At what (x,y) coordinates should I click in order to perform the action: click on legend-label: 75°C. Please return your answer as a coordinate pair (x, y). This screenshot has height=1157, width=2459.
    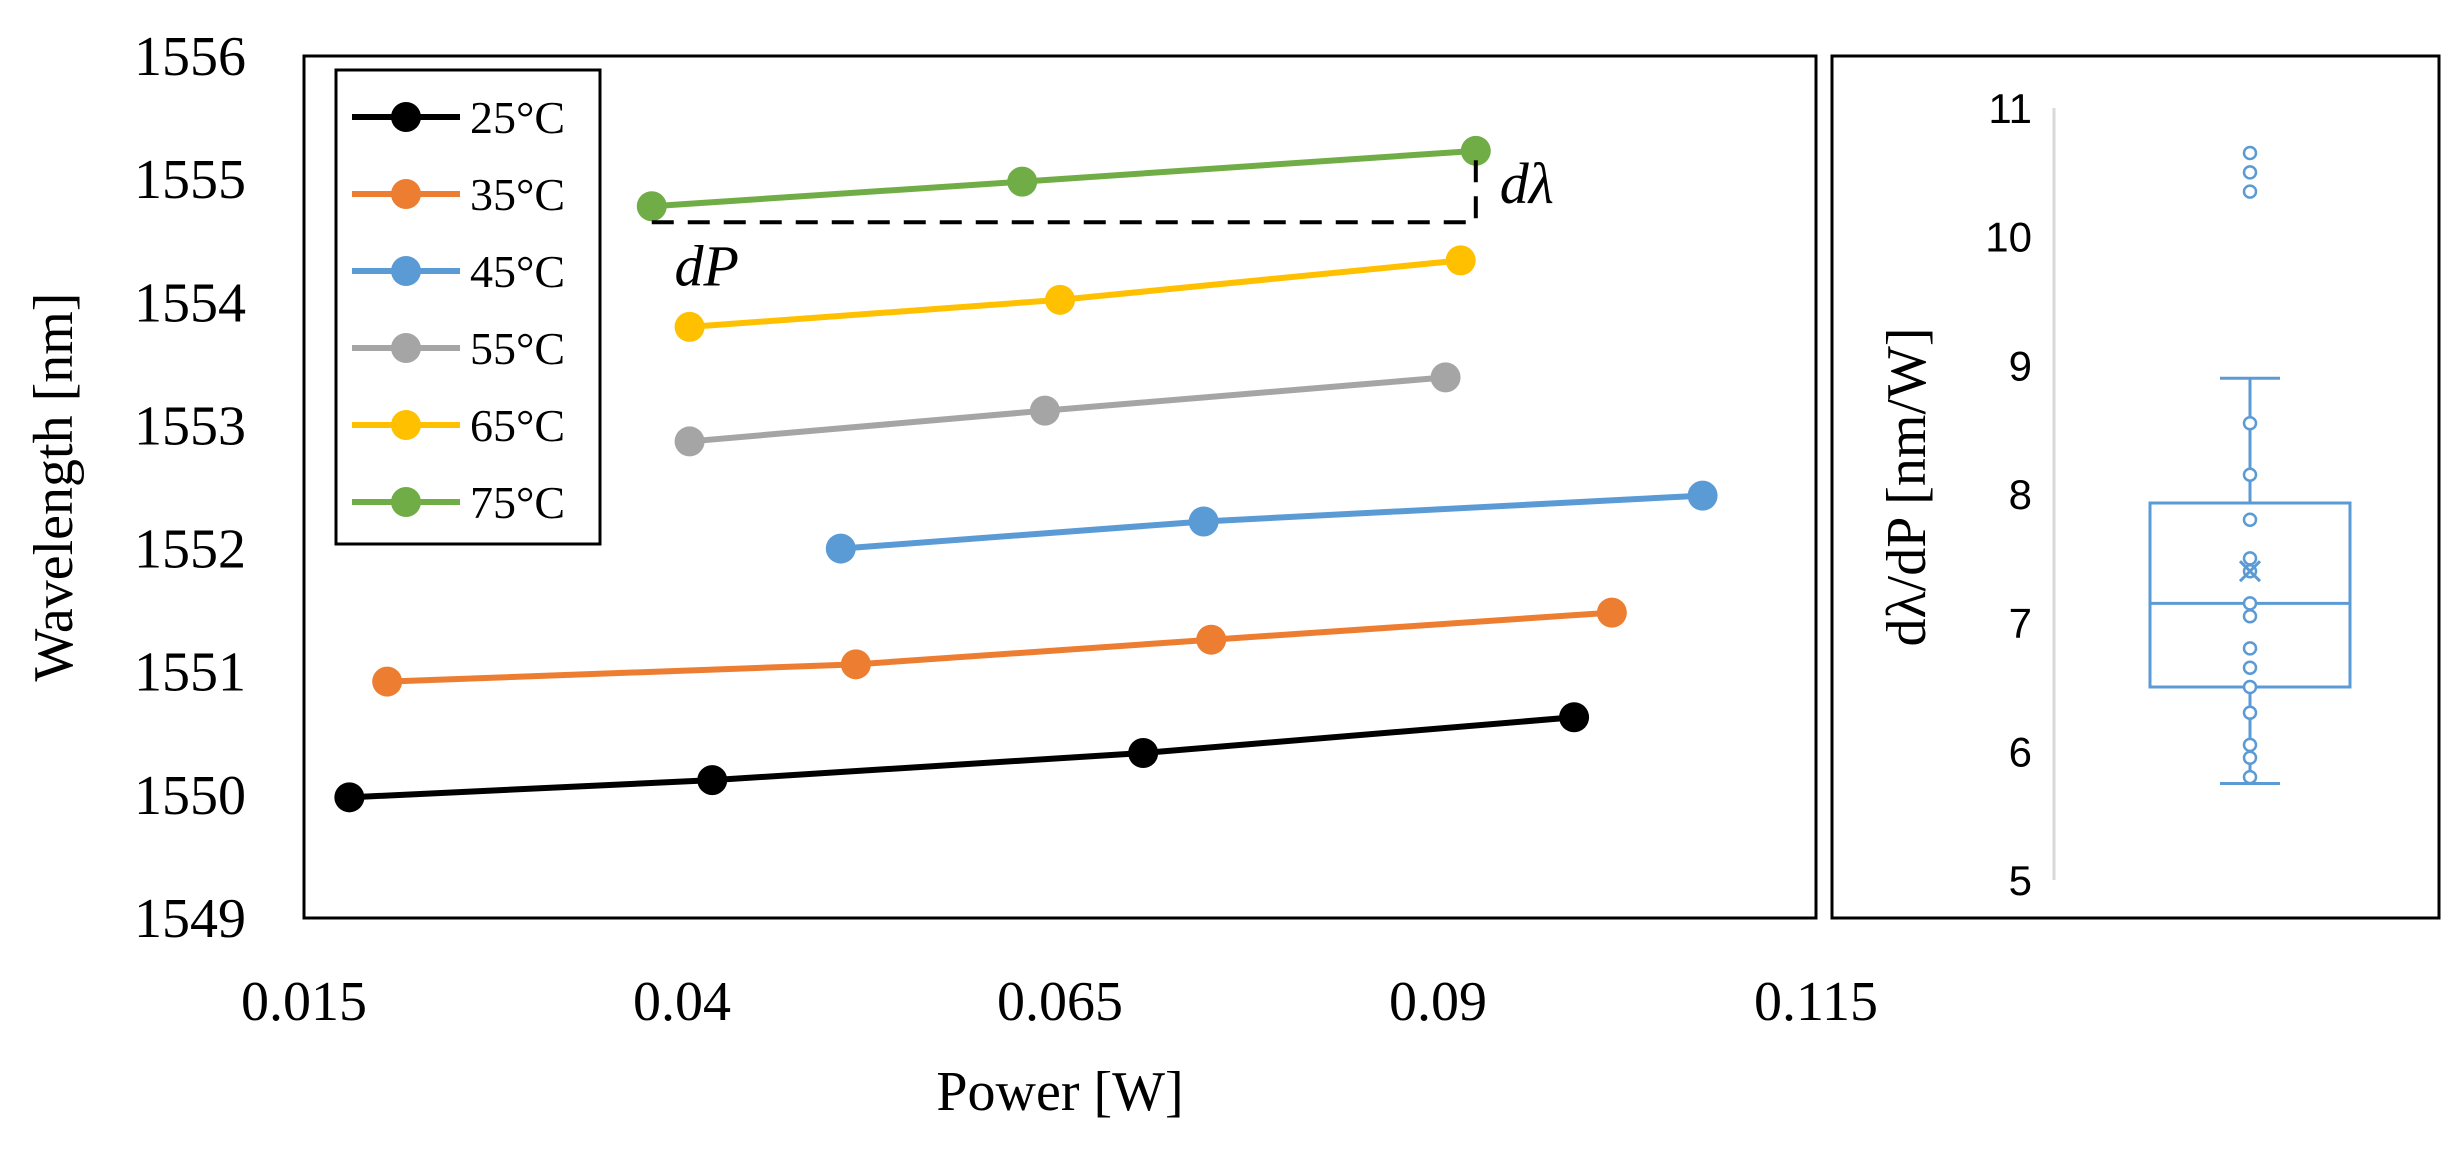
    Looking at the image, I should click on (517, 502).